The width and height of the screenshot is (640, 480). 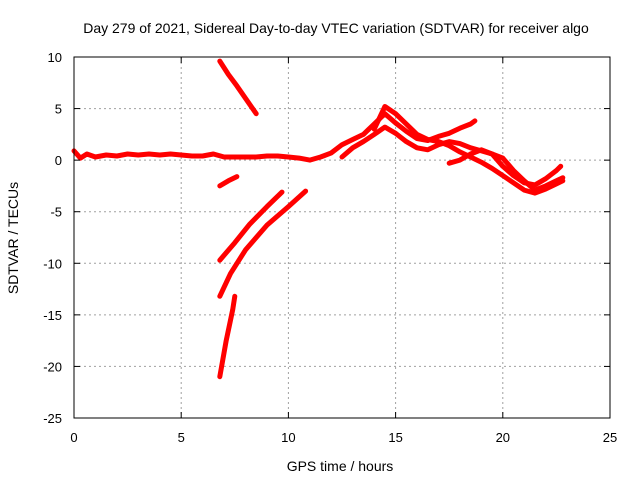 I want to click on series-short-segment, so click(x=228, y=181).